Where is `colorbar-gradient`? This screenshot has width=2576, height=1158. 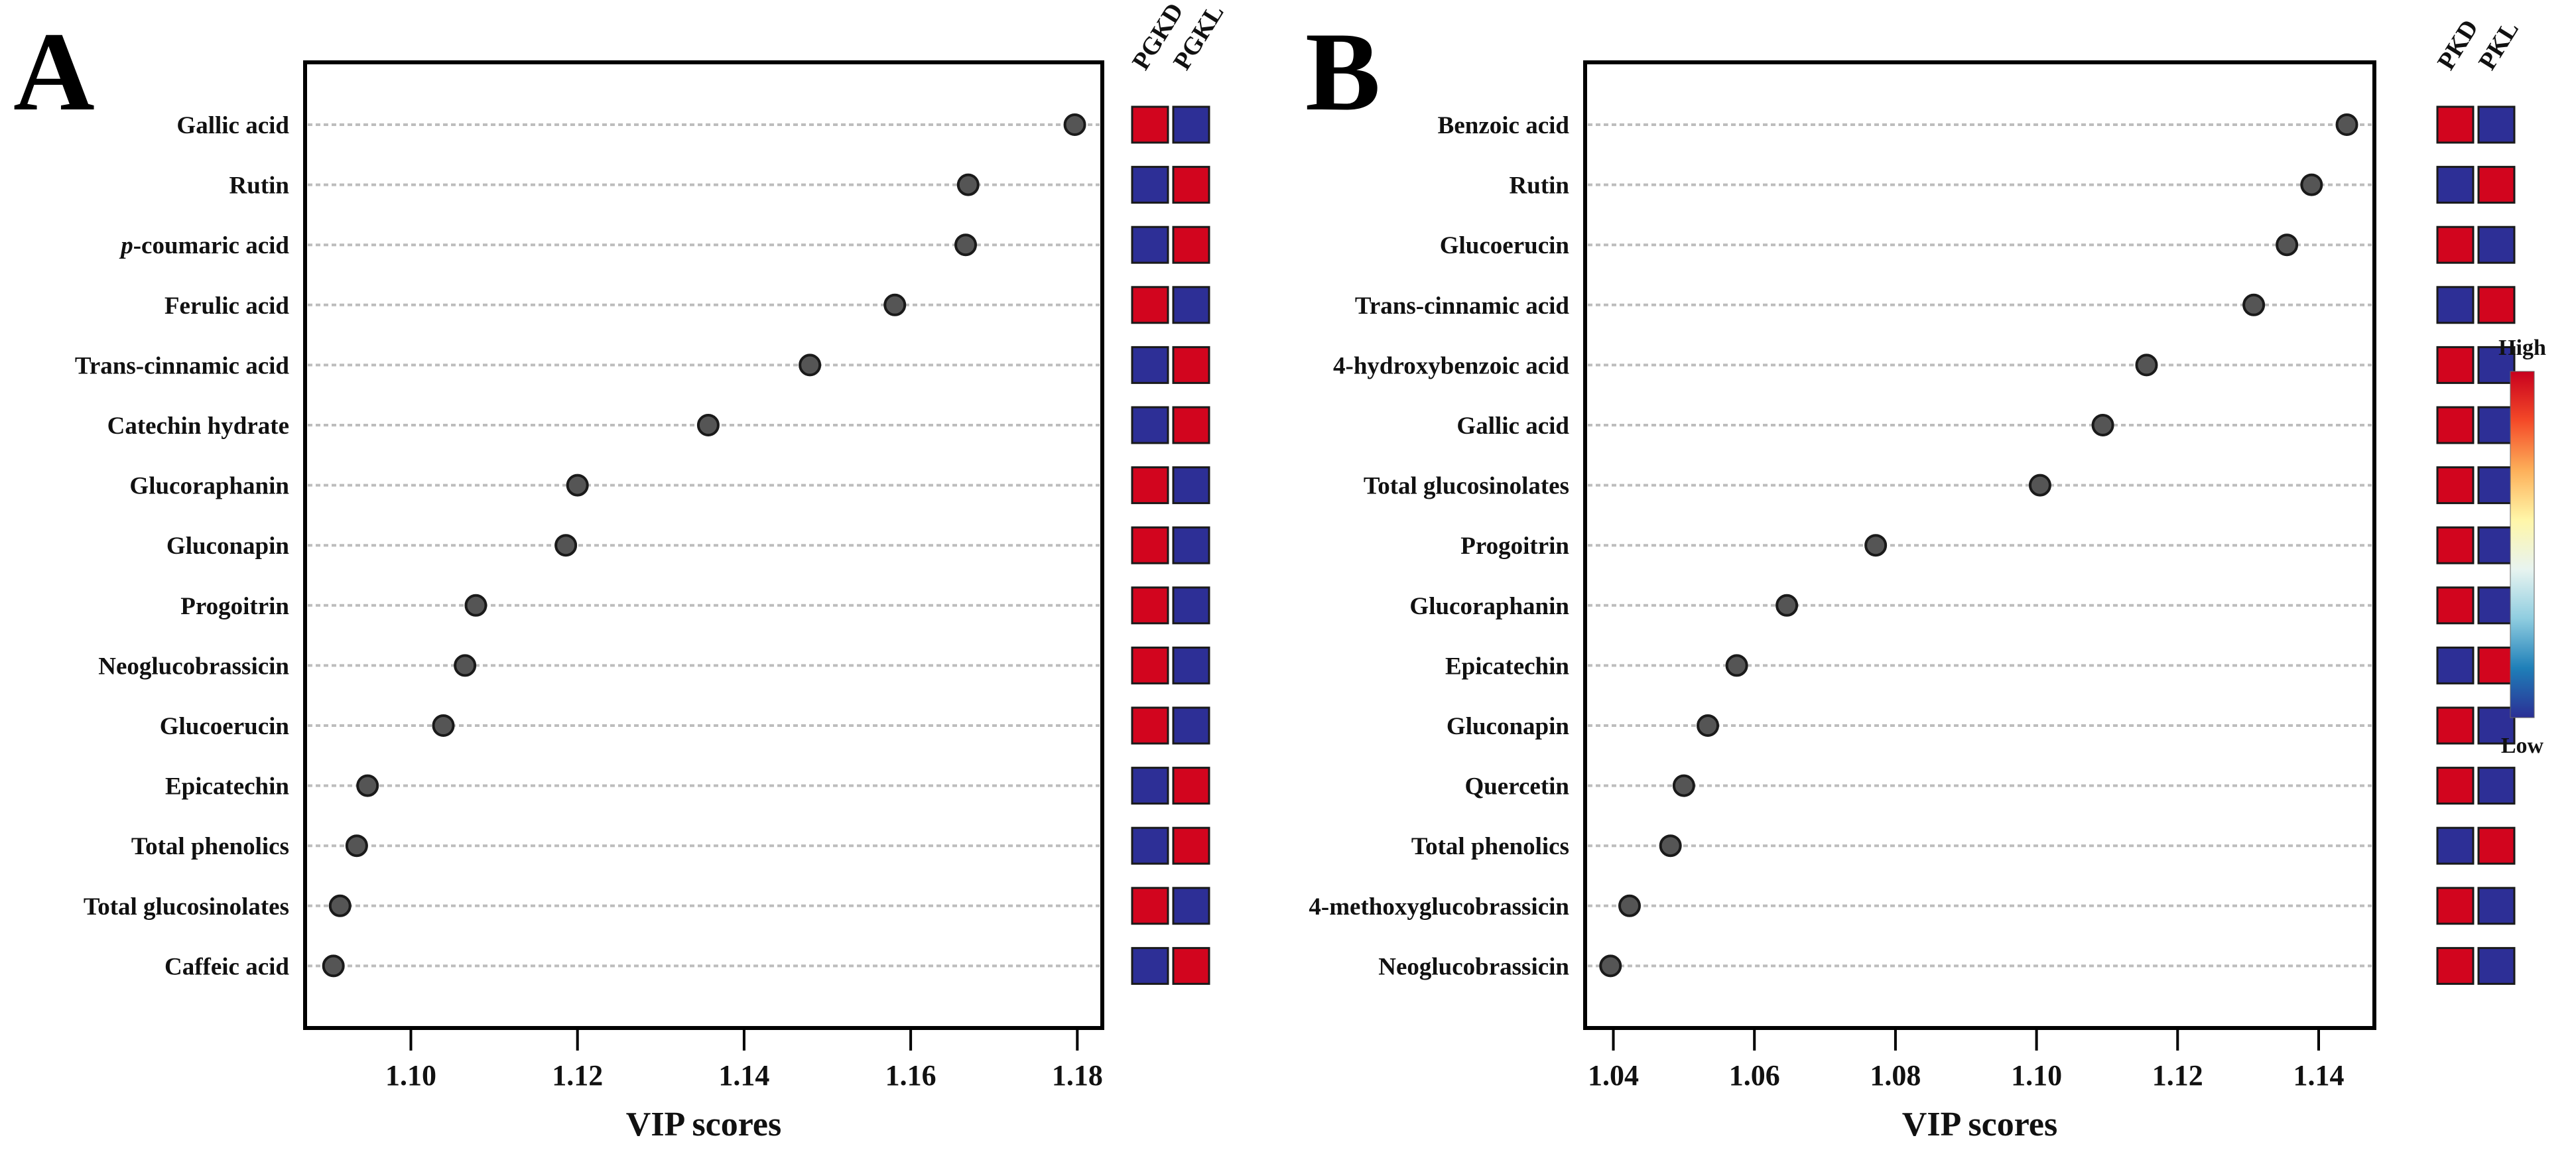 colorbar-gradient is located at coordinates (2523, 544).